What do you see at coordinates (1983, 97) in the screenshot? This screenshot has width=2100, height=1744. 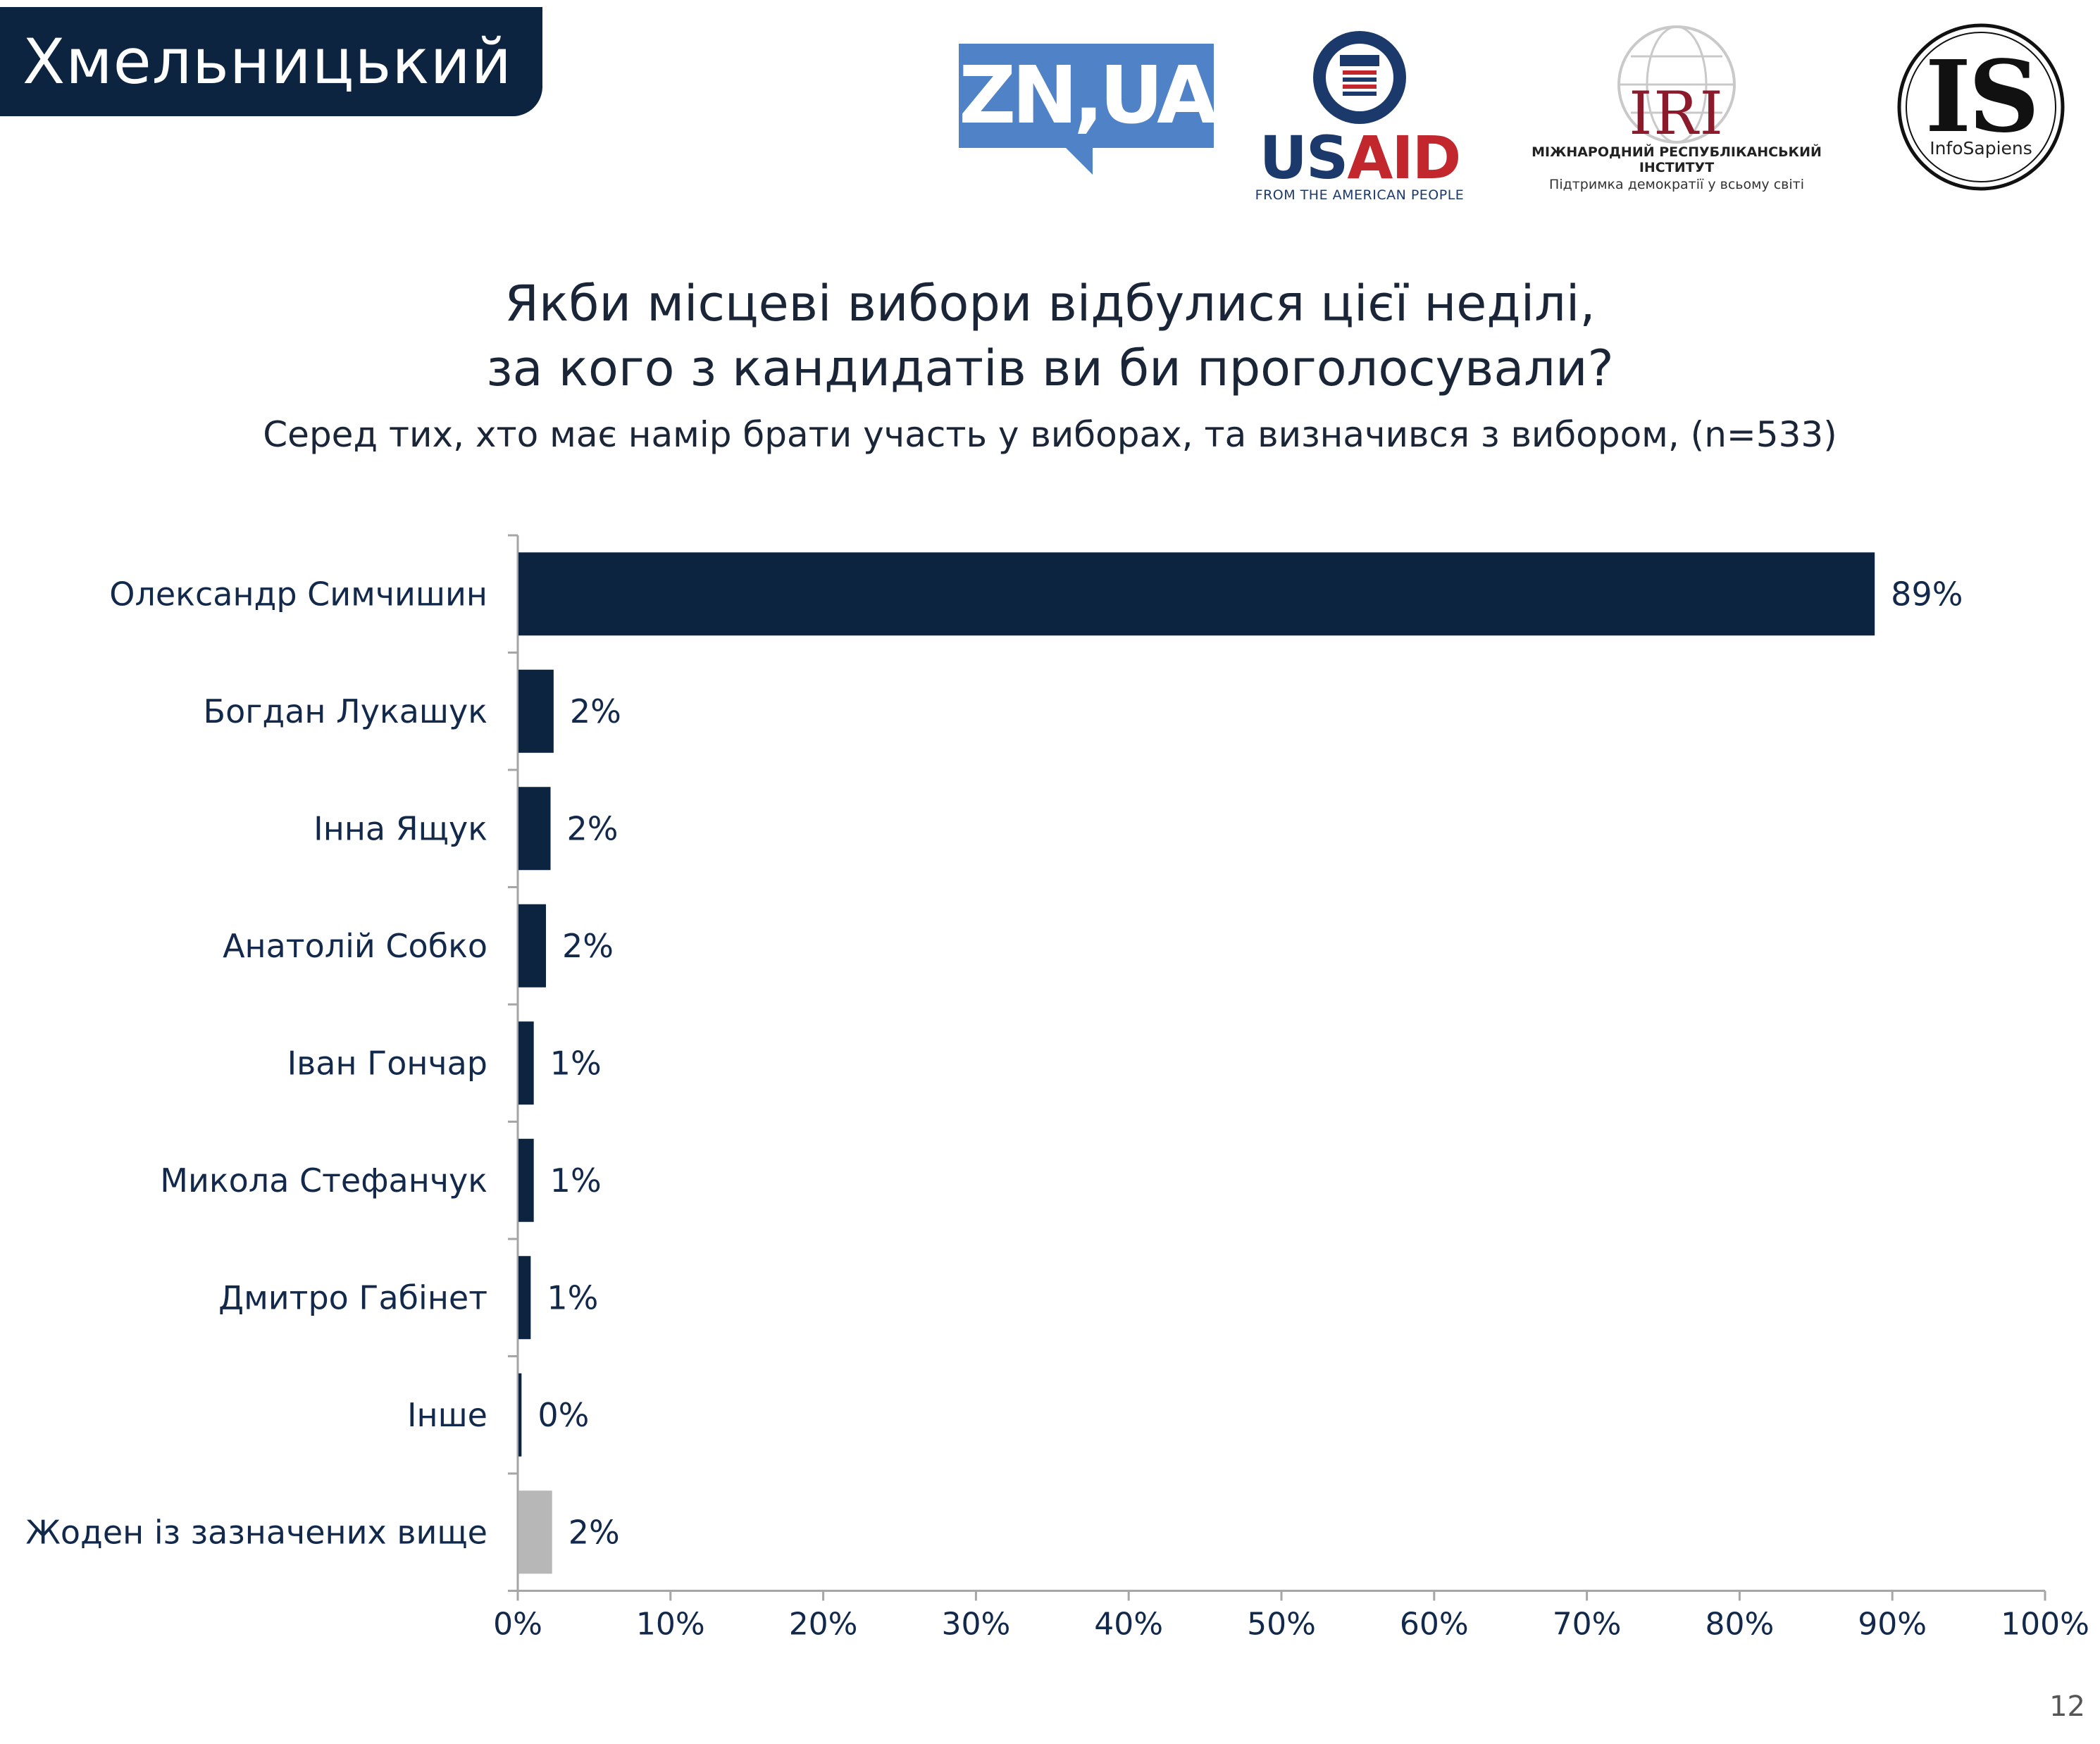 I see `infosapiens-letters: IS` at bounding box center [1983, 97].